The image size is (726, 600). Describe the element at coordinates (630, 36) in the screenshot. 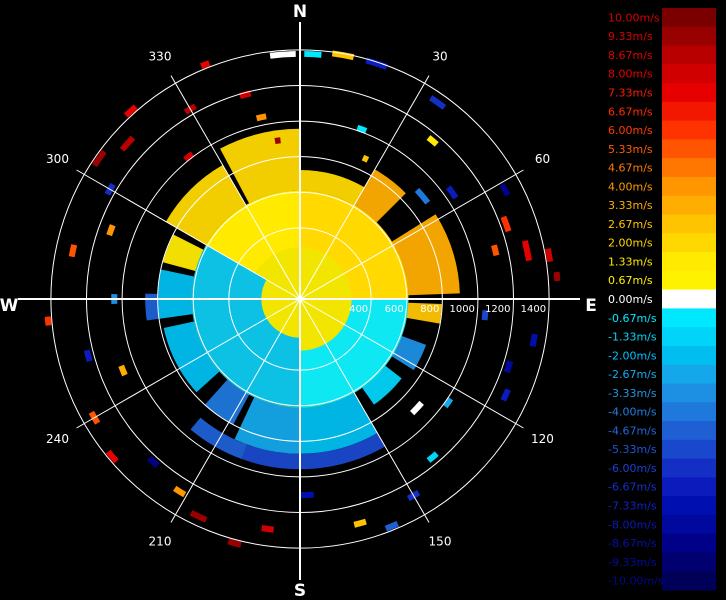

I see `colorbar-label: 9.33m/s` at that location.